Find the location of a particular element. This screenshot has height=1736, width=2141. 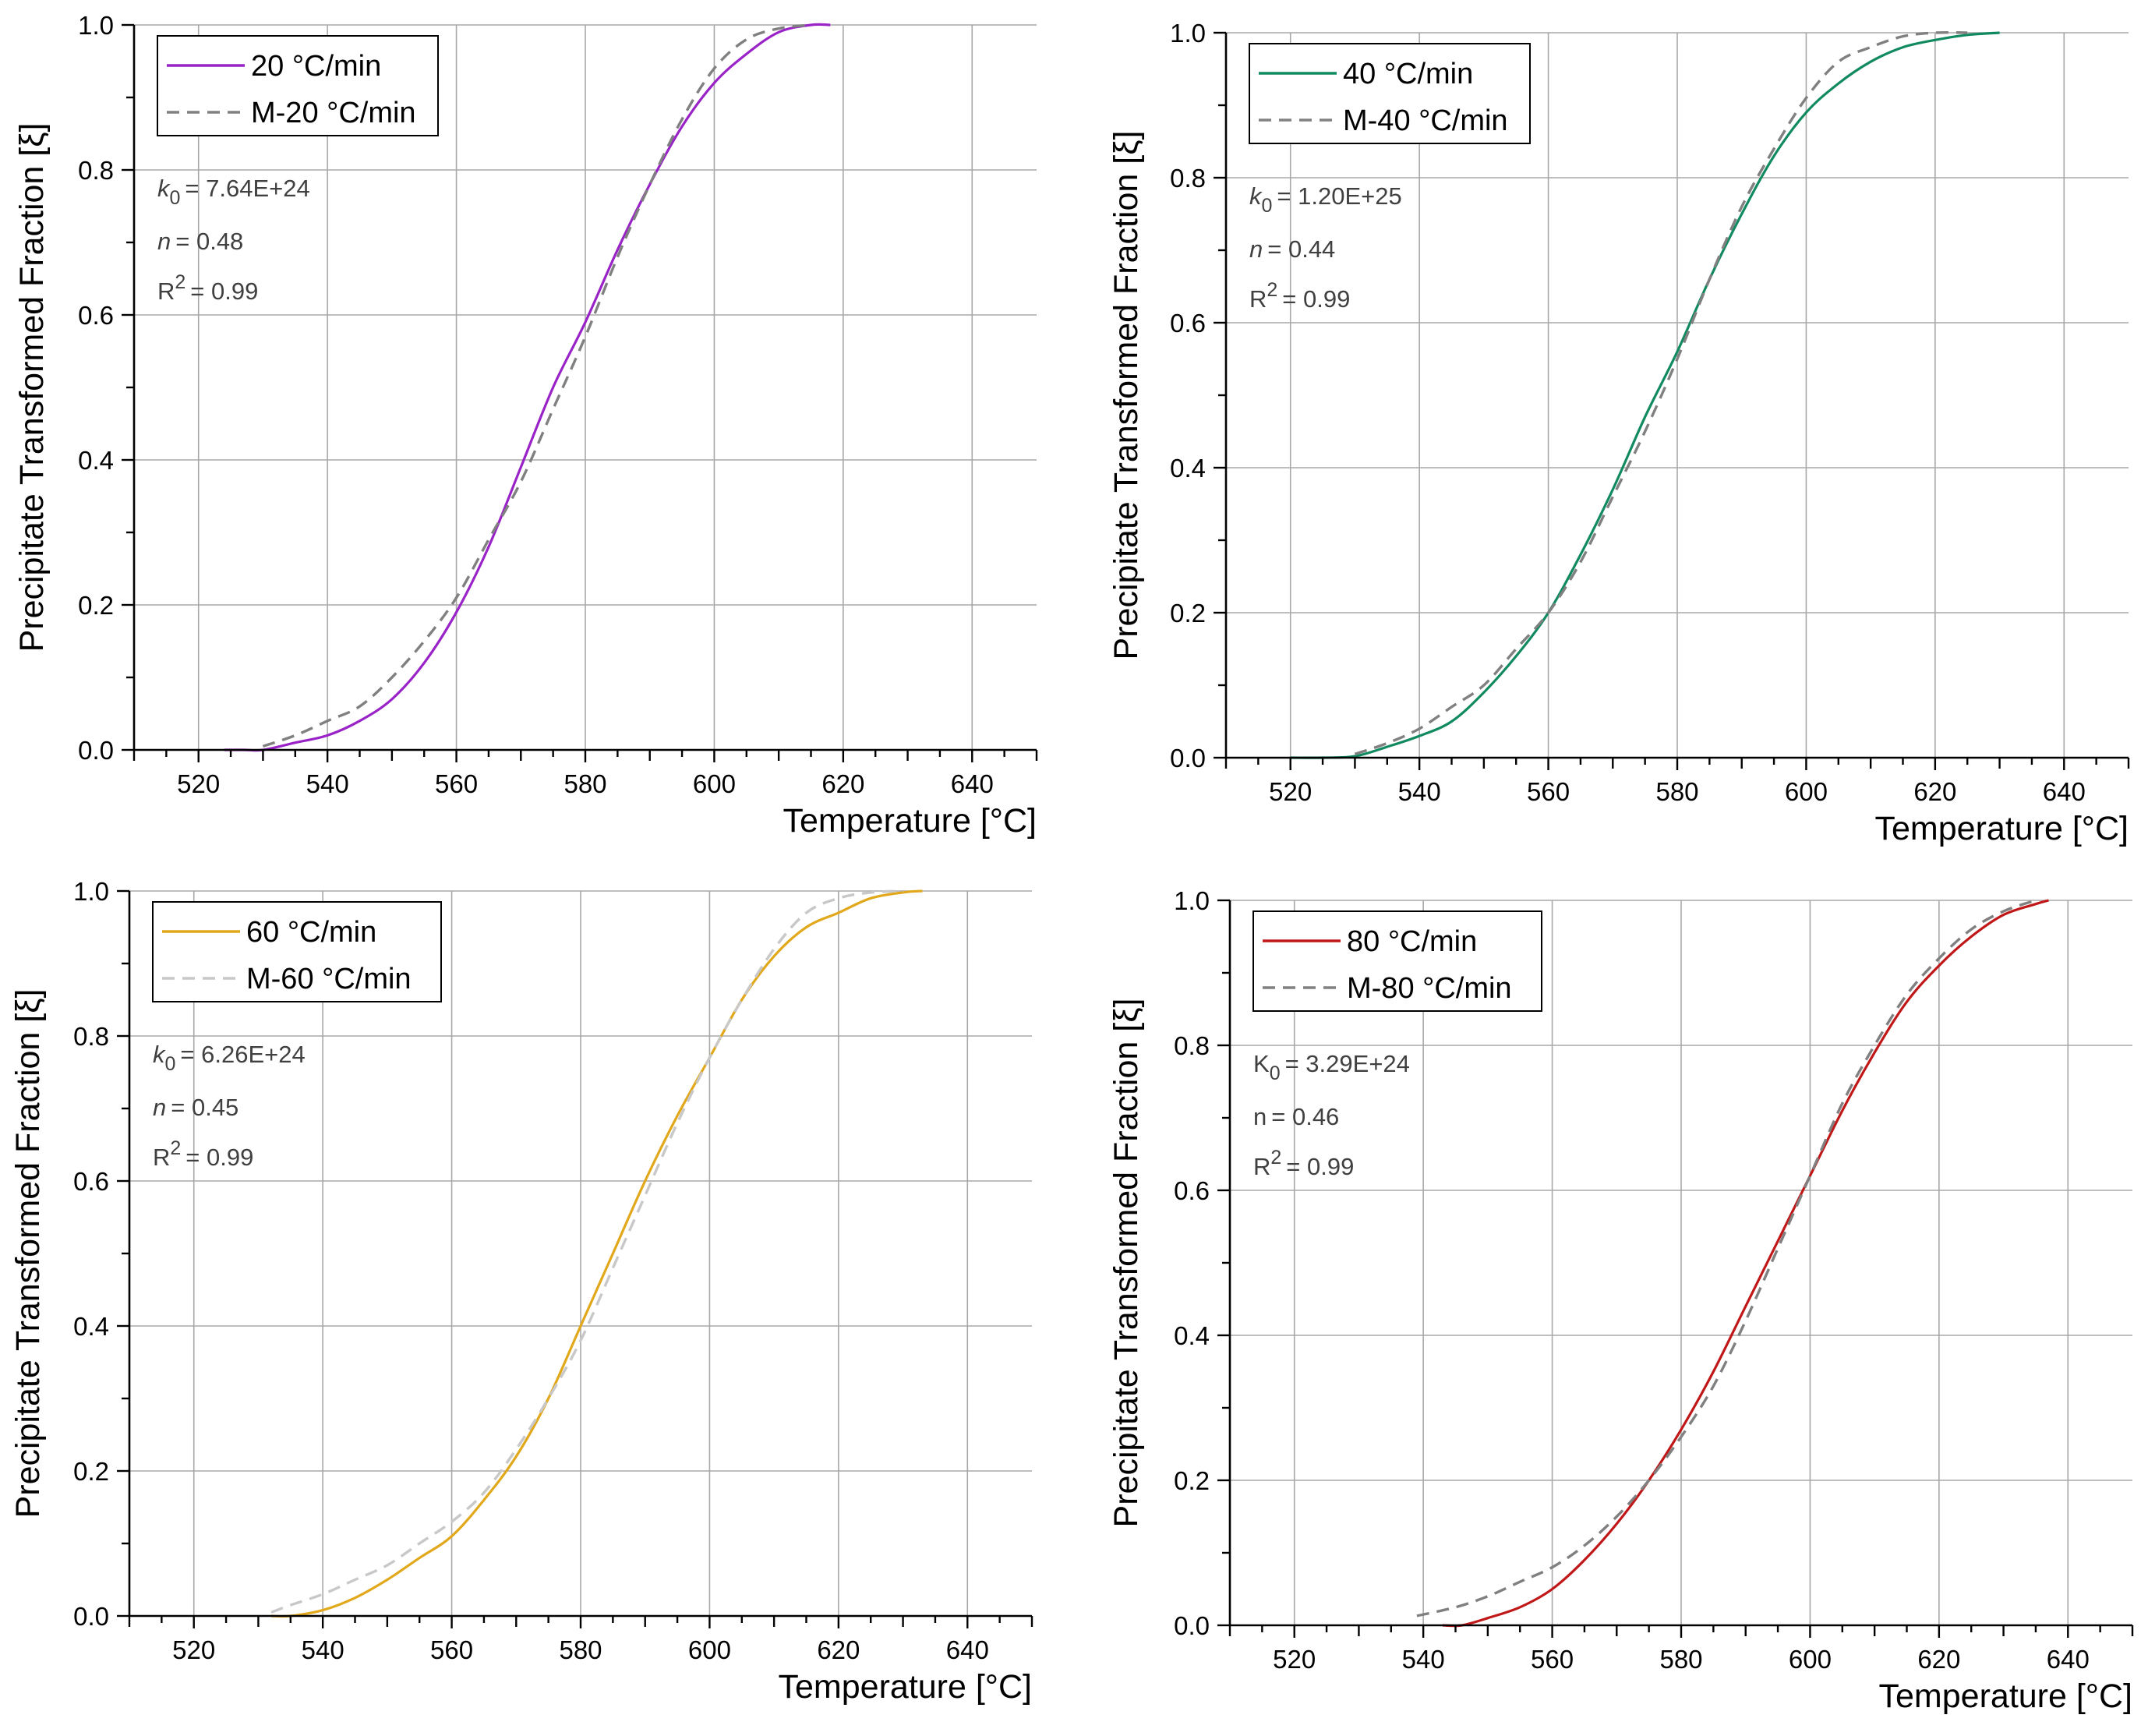

fit-parameters: k0 = 6.26E+24 n = 0.45 R2 = 0.99 is located at coordinates (229, 1106).